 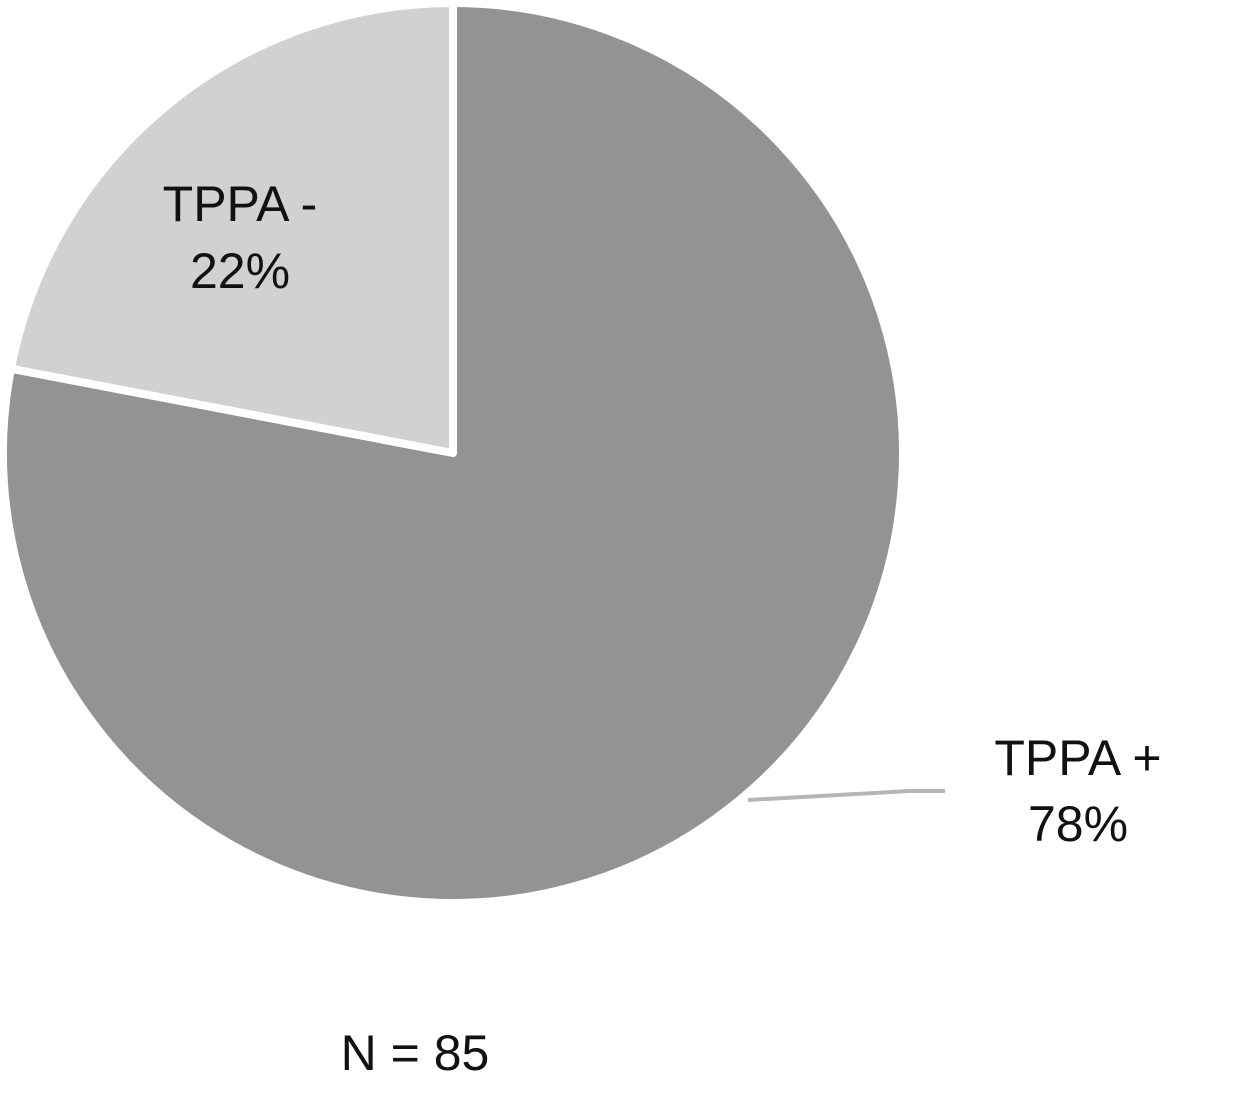 What do you see at coordinates (415, 1053) in the screenshot?
I see `sample-size-note: N = 85` at bounding box center [415, 1053].